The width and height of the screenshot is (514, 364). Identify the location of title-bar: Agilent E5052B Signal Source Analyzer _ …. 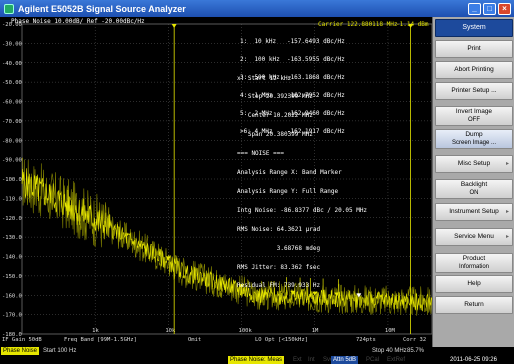
(257, 8).